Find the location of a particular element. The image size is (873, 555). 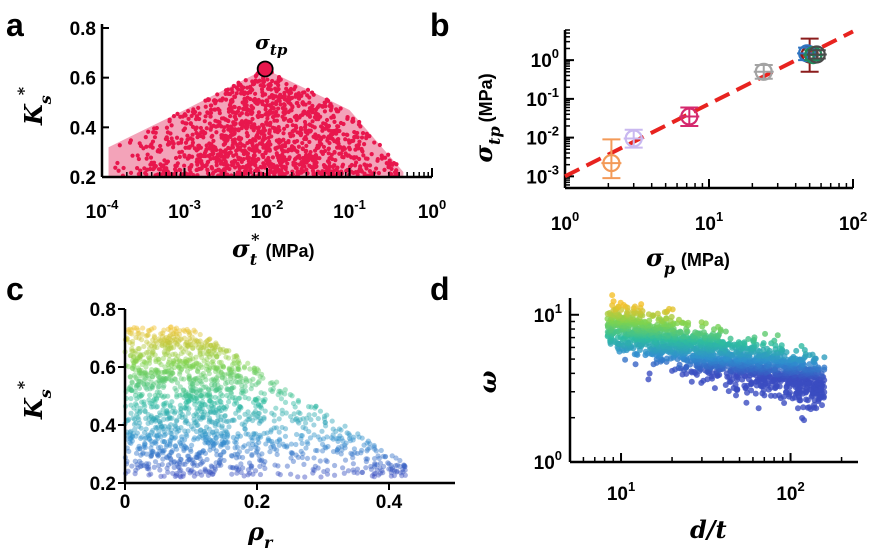

panel-d-points is located at coordinates (716, 357).